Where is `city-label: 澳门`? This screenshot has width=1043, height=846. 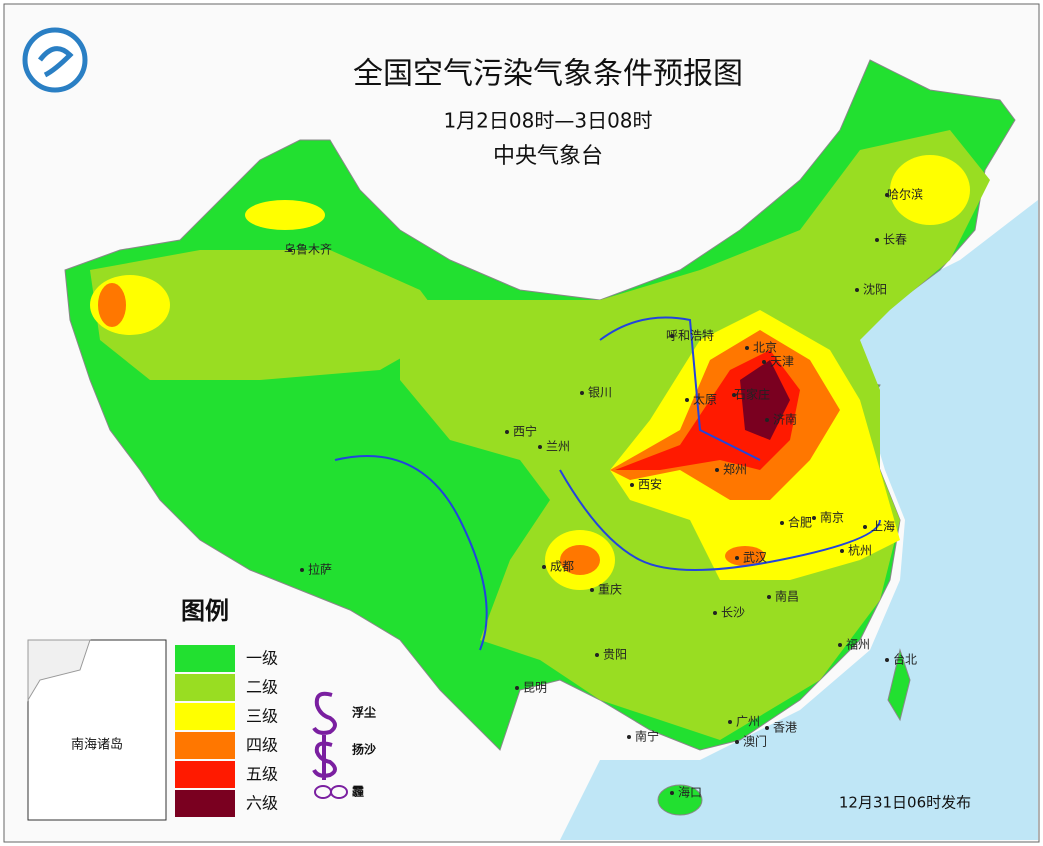
city-label: 澳门 is located at coordinates (755, 741).